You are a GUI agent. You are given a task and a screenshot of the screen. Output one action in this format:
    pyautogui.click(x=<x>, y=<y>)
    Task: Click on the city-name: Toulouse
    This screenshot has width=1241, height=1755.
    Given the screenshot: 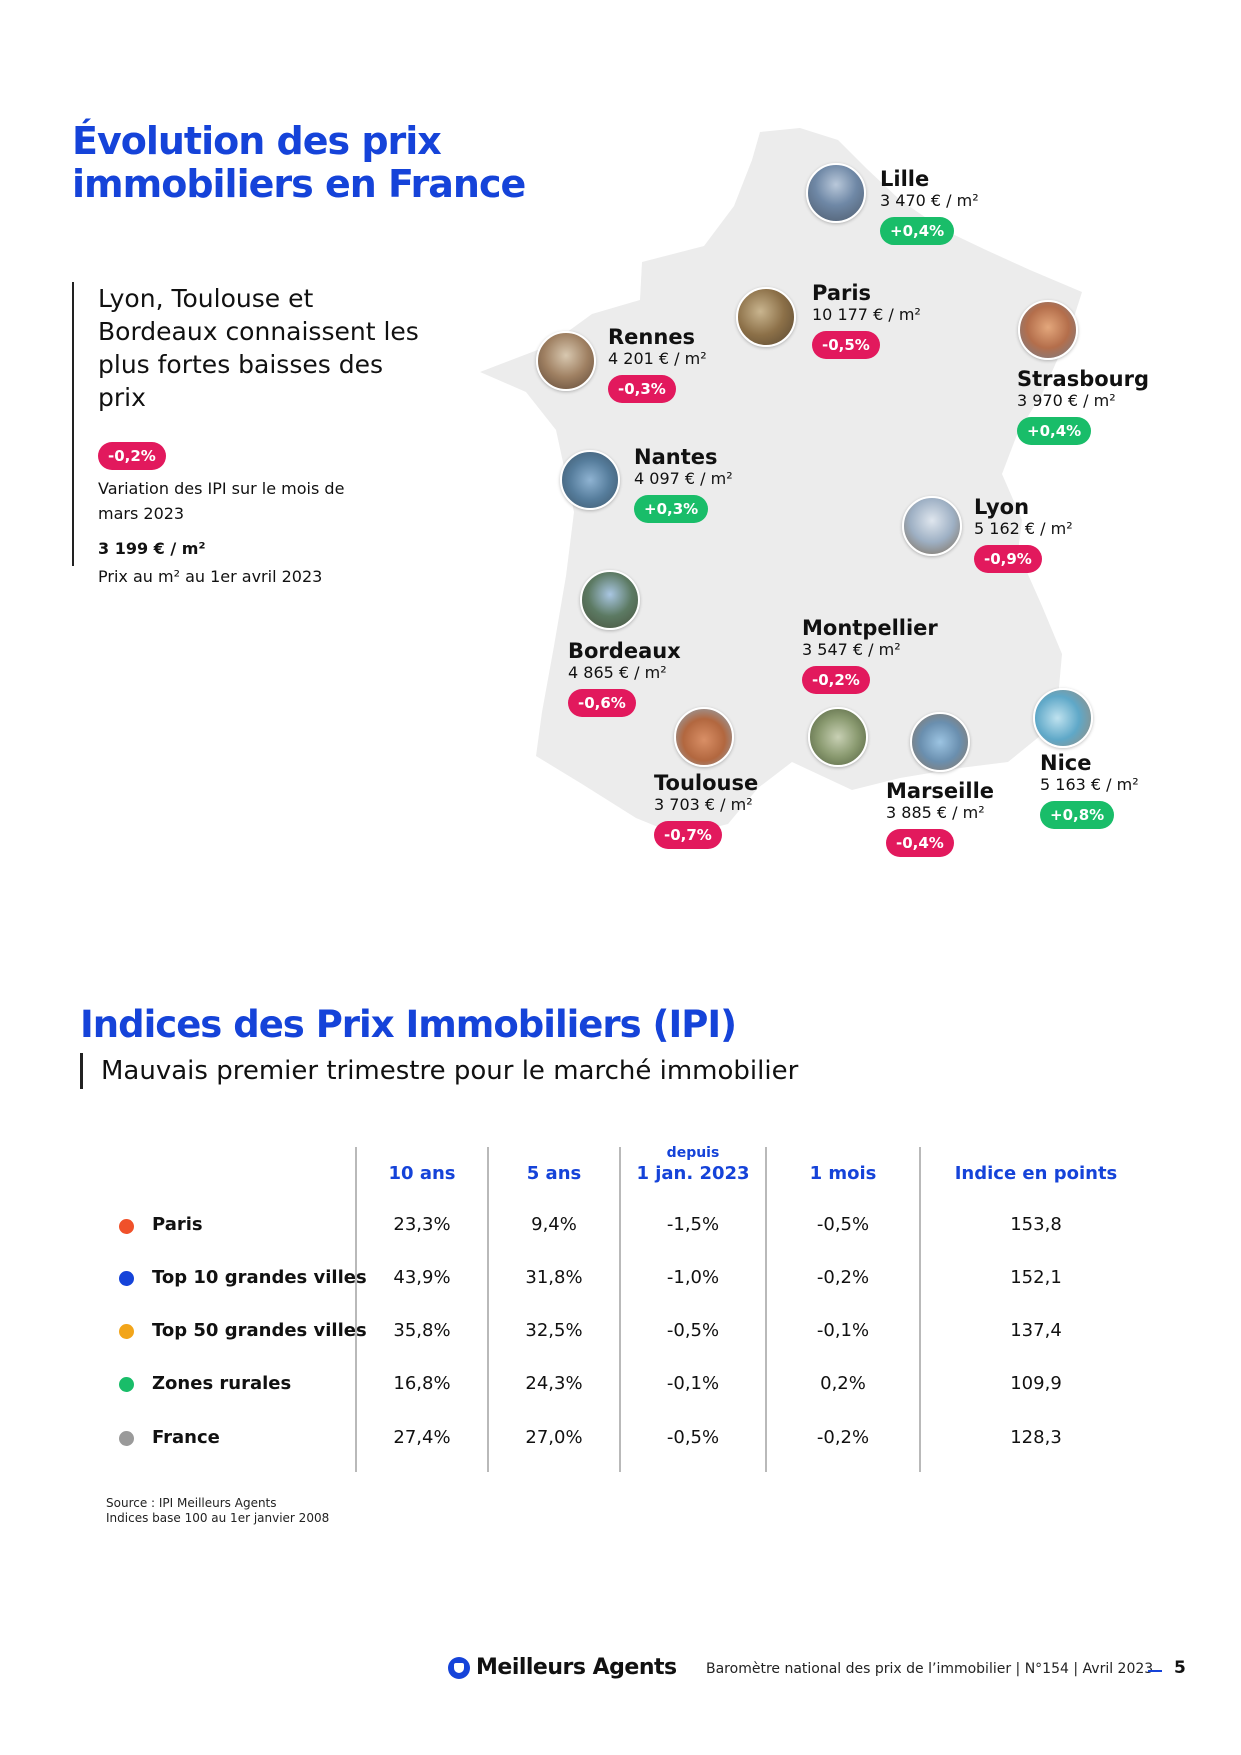 What is the action you would take?
    pyautogui.click(x=706, y=783)
    